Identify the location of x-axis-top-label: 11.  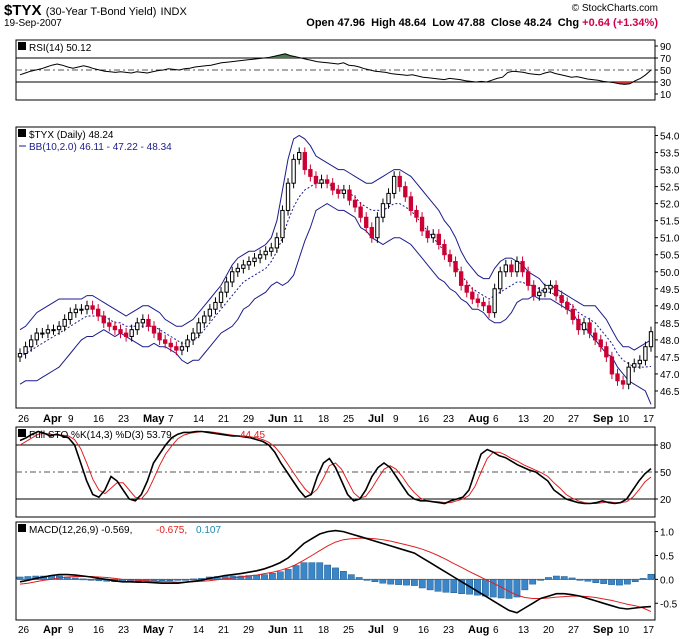
(298, 419).